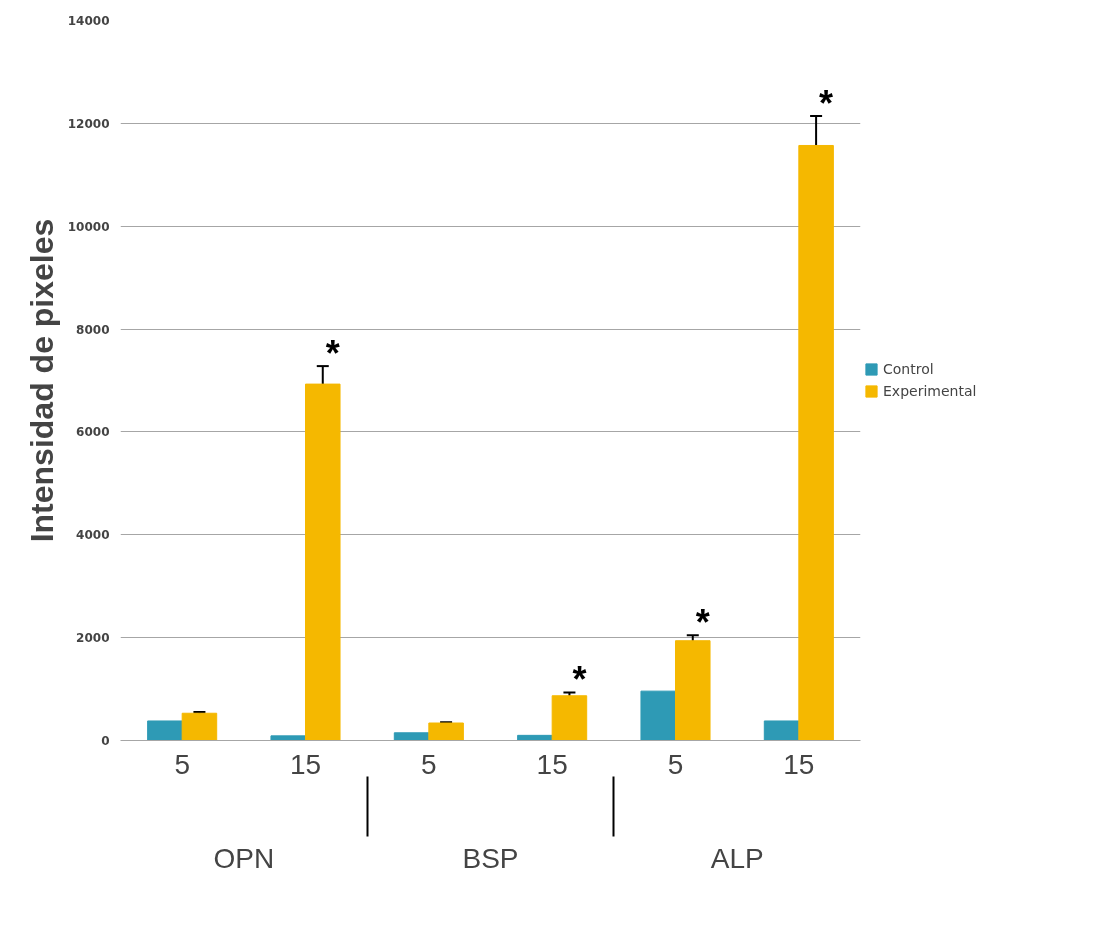 The width and height of the screenshot is (1105, 941). What do you see at coordinates (737, 858) in the screenshot?
I see `text: ALP` at bounding box center [737, 858].